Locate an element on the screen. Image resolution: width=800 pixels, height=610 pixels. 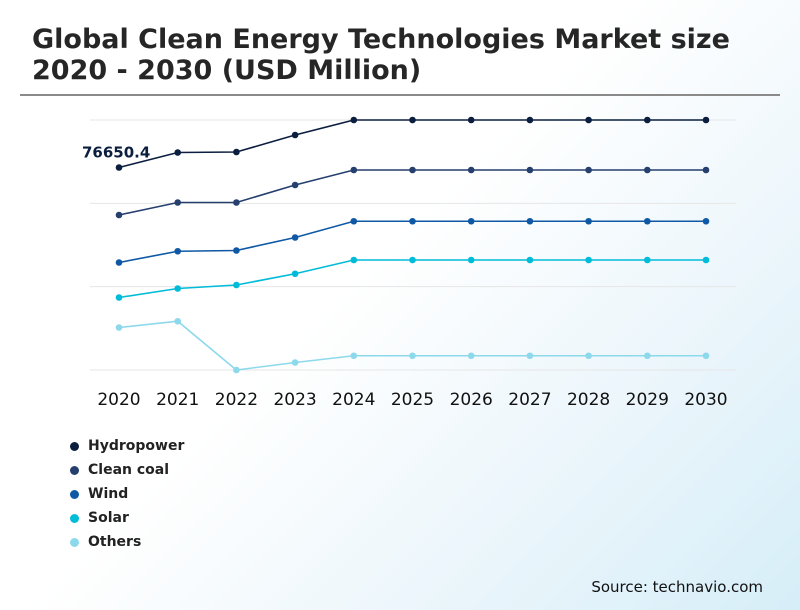
legend-label: Solar is located at coordinates (108, 518).